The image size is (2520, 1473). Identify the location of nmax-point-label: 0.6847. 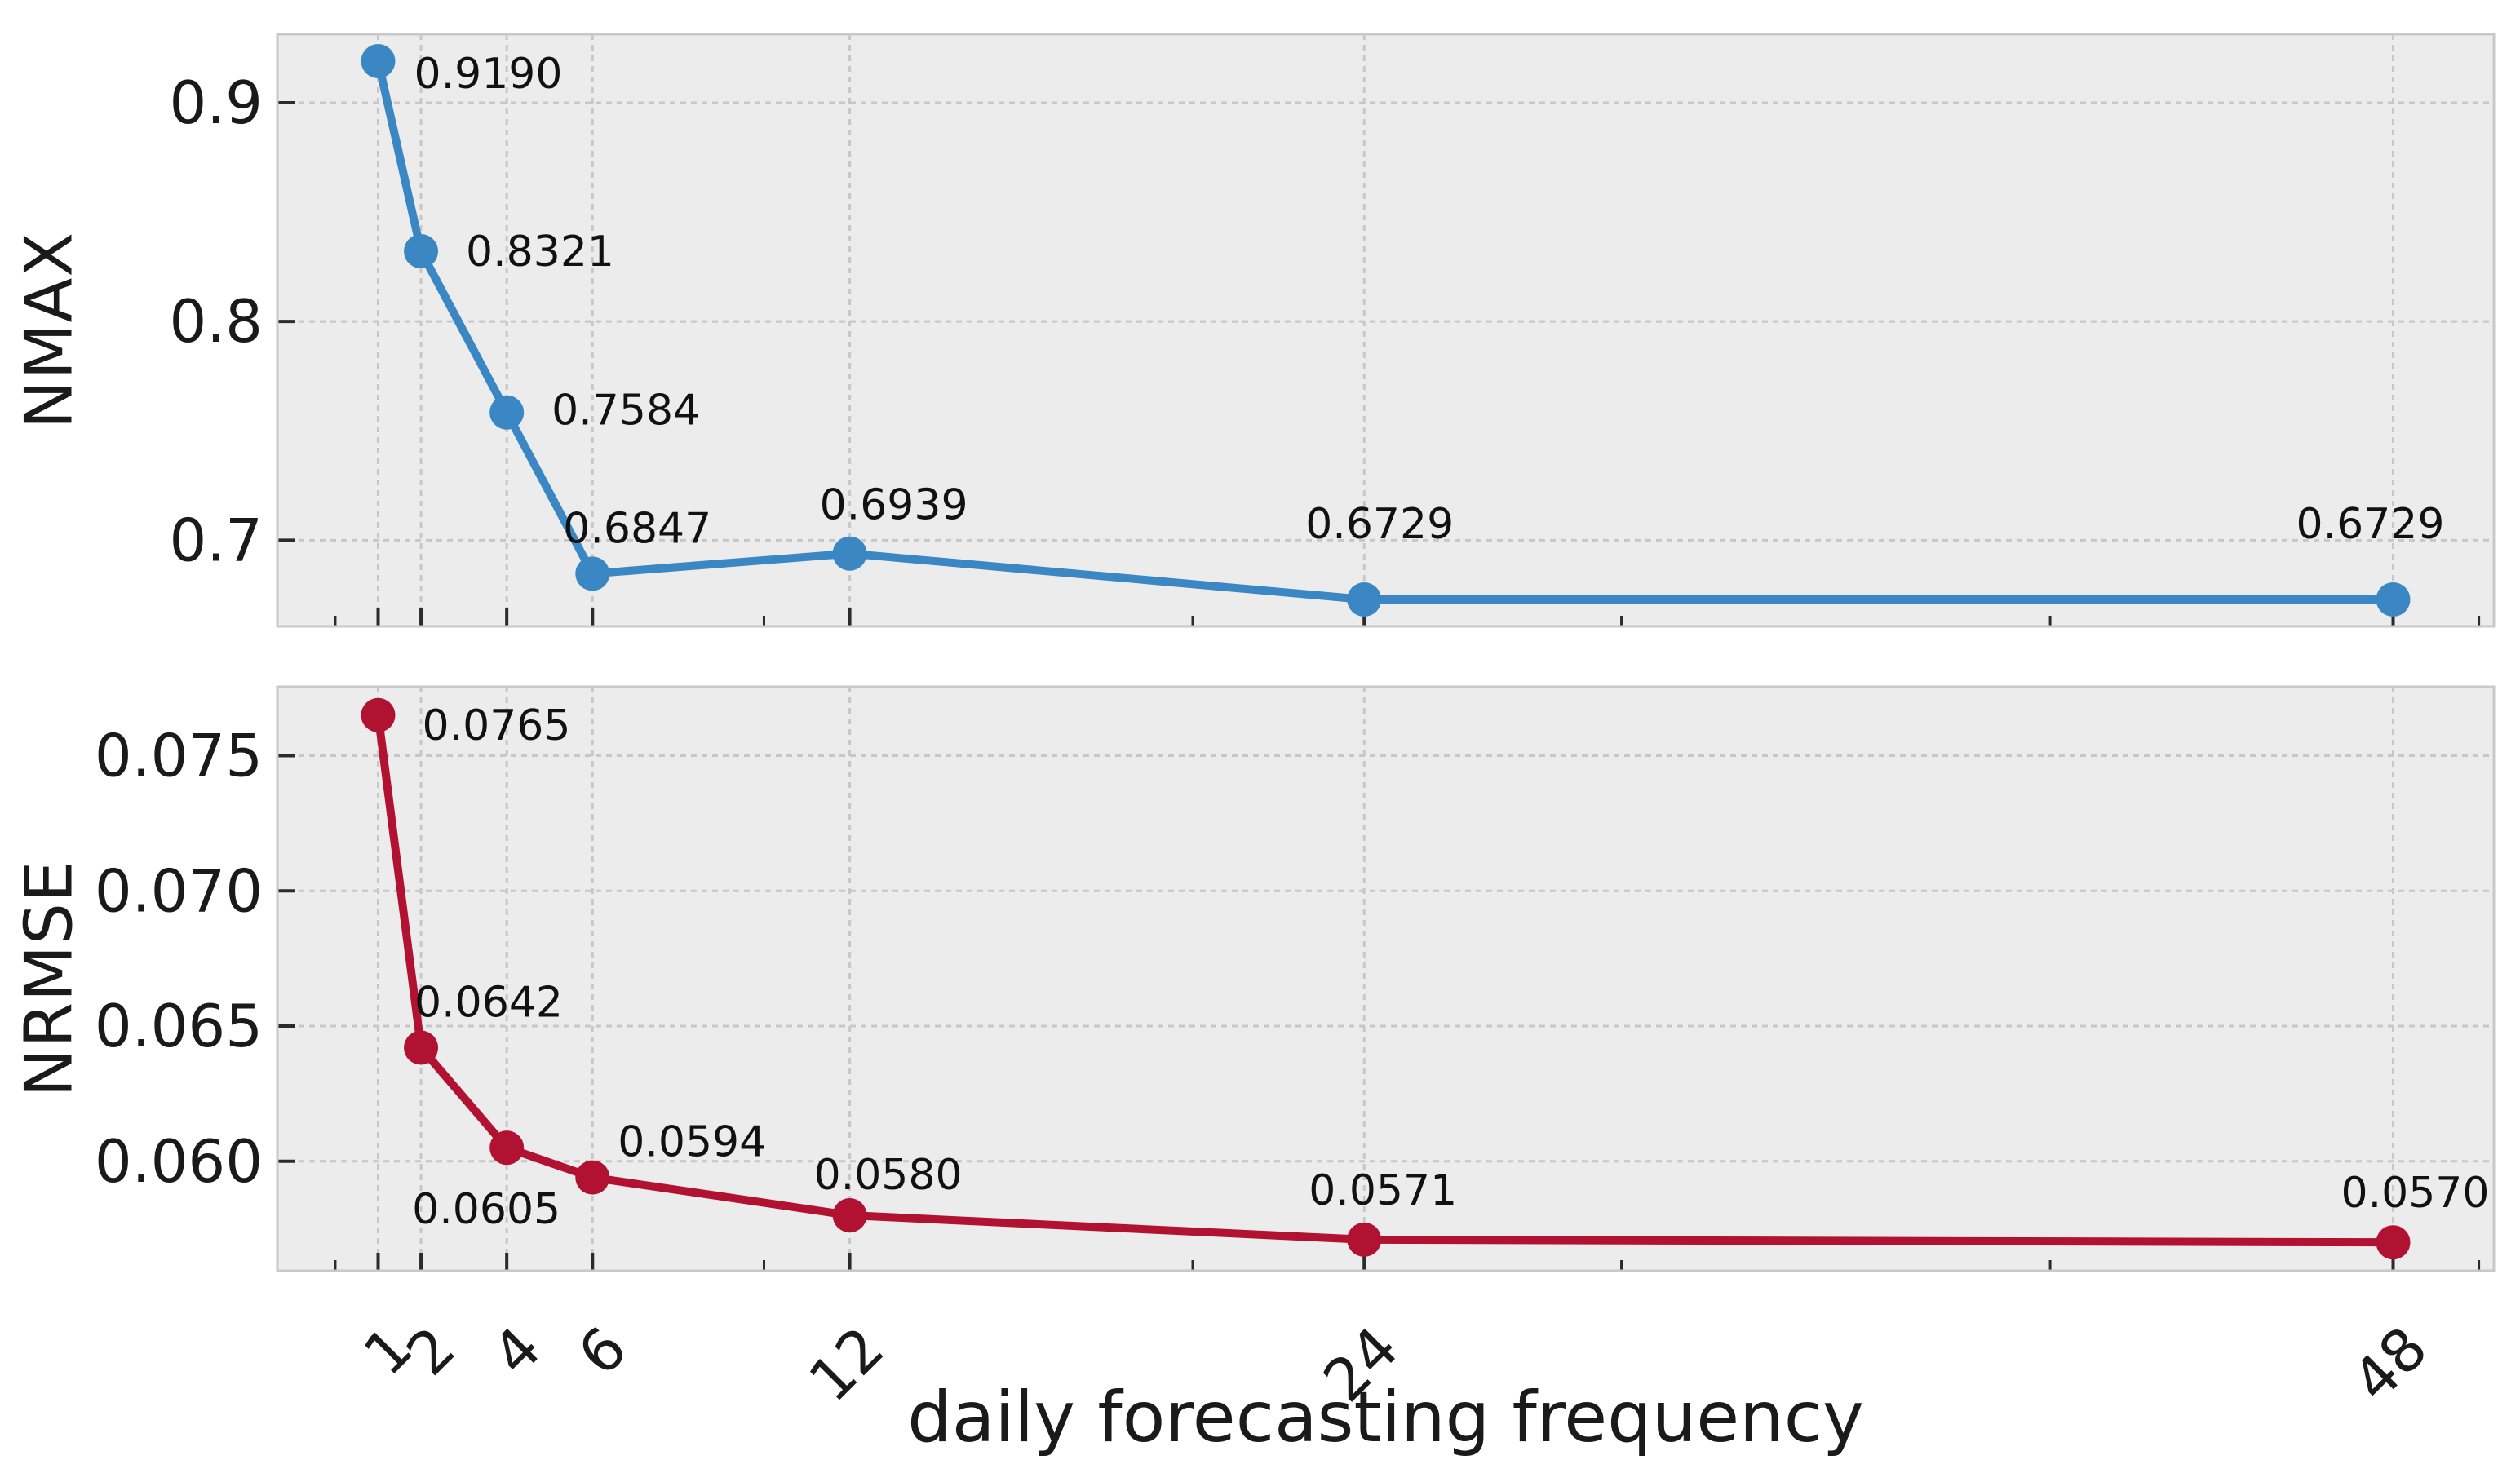
(637, 528).